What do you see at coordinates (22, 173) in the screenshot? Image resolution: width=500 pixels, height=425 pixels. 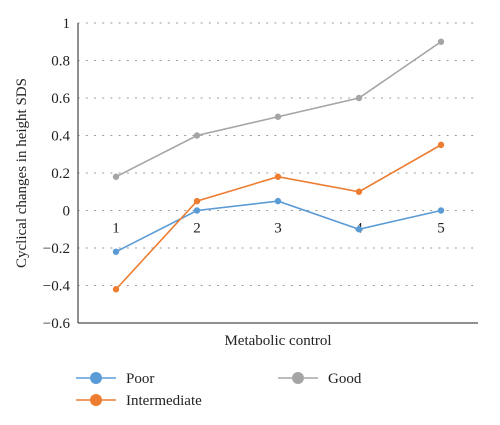 I see `y-axis-title: Cyclical changes in height SDS` at bounding box center [22, 173].